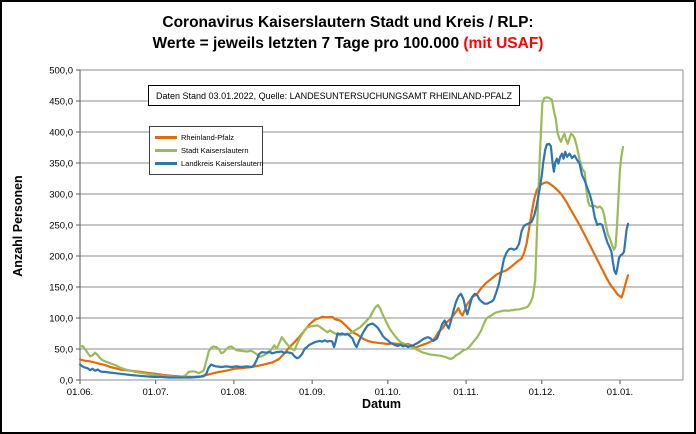  Describe the element at coordinates (620, 392) in the screenshot. I see `x-tick-label: 01.01.` at that location.